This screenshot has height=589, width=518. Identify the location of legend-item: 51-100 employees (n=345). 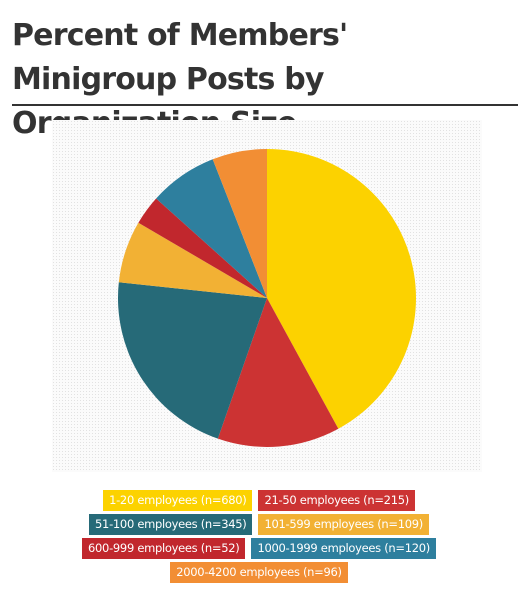
(171, 524).